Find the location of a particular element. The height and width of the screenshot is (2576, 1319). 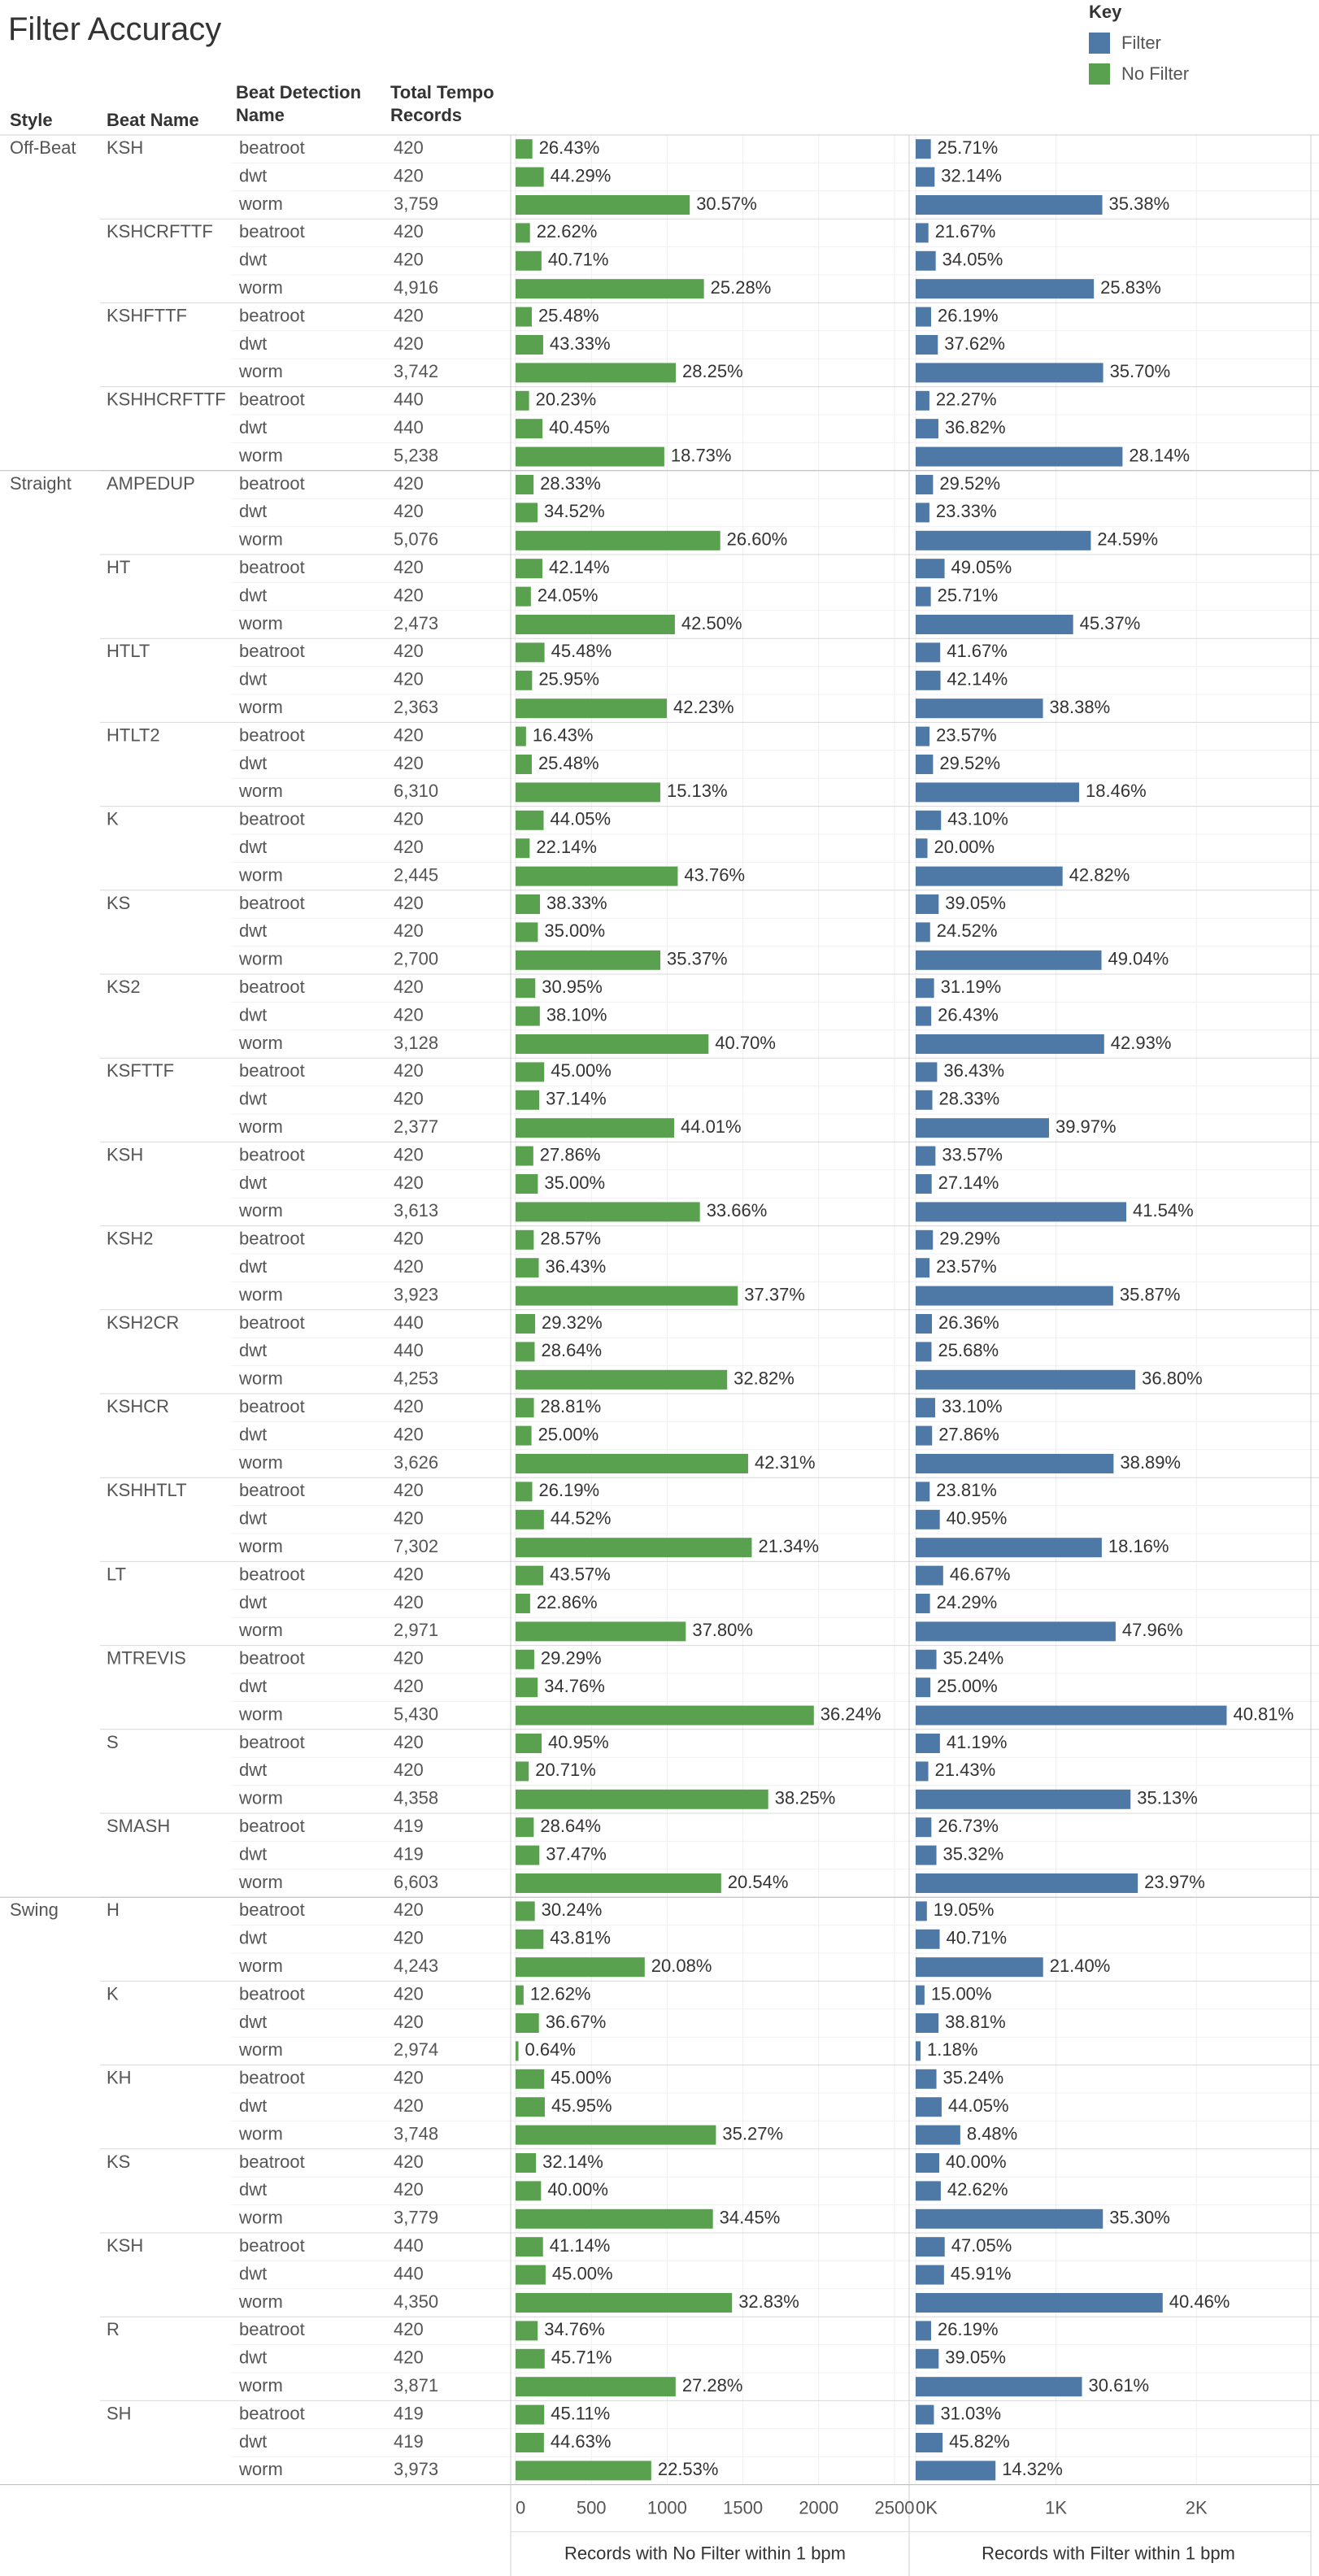

legend-item-no-filter: No Filter is located at coordinates (1139, 74).